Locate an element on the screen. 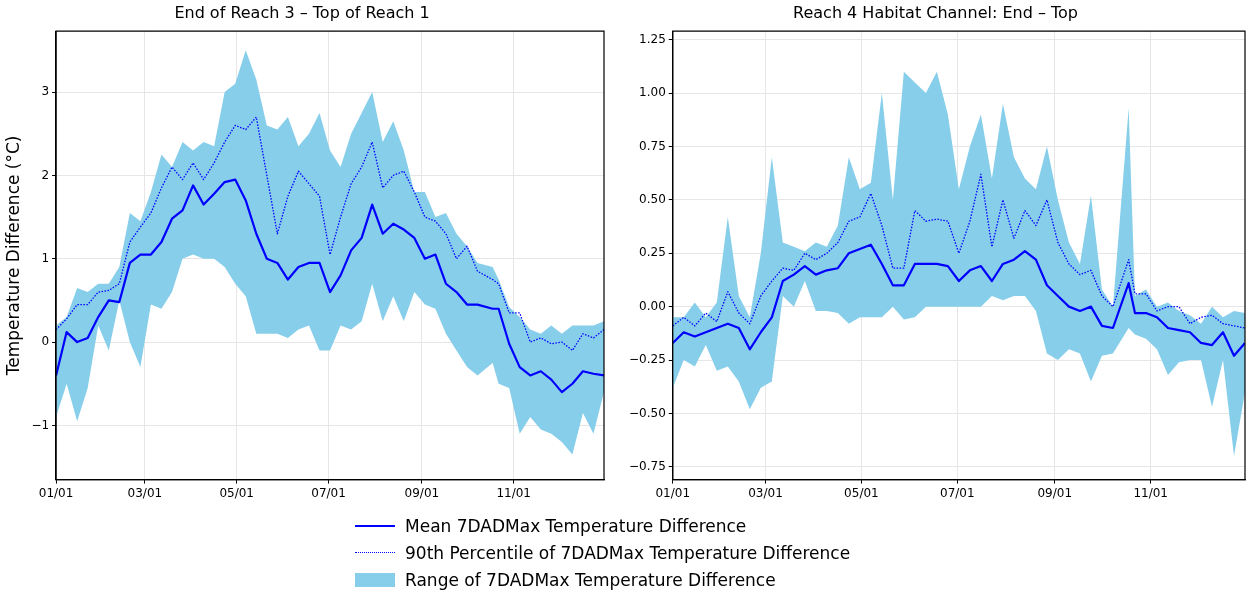 This screenshot has height=598, width=1246. y-tick-label: 0.25 is located at coordinates (652, 252).